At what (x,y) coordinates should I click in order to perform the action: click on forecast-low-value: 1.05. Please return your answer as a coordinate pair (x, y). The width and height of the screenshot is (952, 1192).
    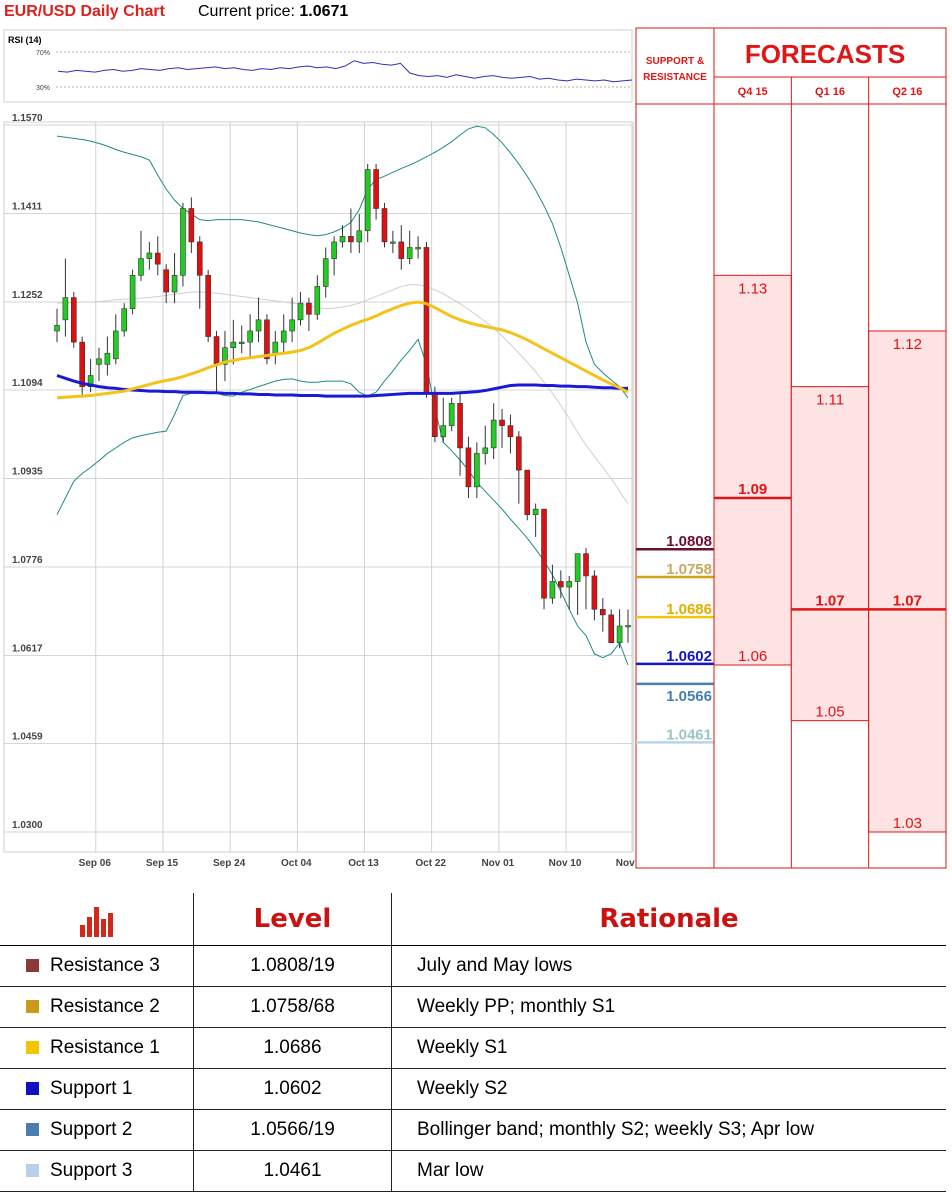
    Looking at the image, I should click on (829, 712).